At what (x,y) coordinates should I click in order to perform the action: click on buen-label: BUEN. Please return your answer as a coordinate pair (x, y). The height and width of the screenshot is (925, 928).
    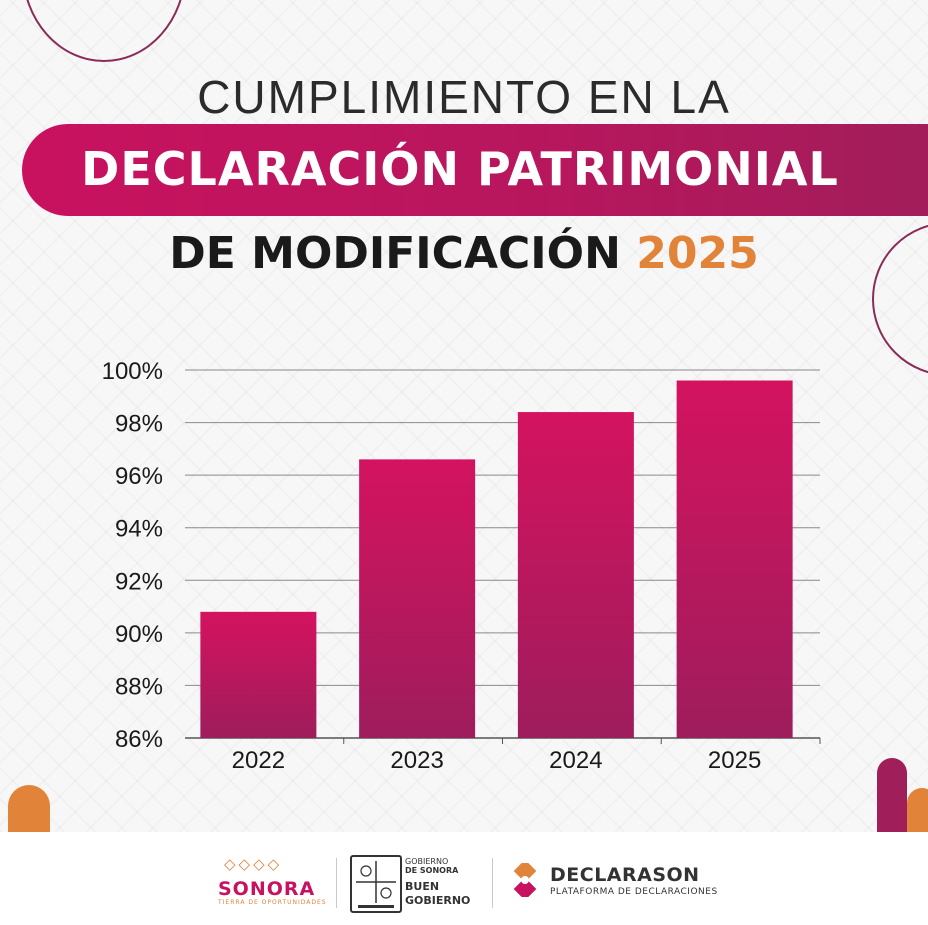
    Looking at the image, I should click on (422, 886).